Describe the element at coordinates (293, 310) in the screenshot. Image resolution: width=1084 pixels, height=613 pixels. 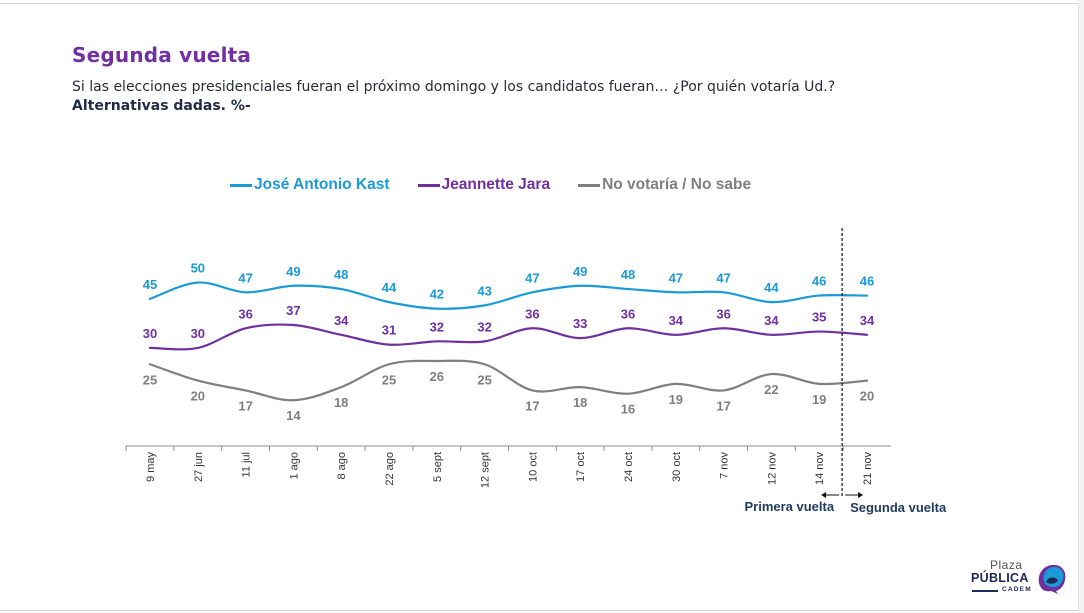
I see `data-label-jara: 37` at that location.